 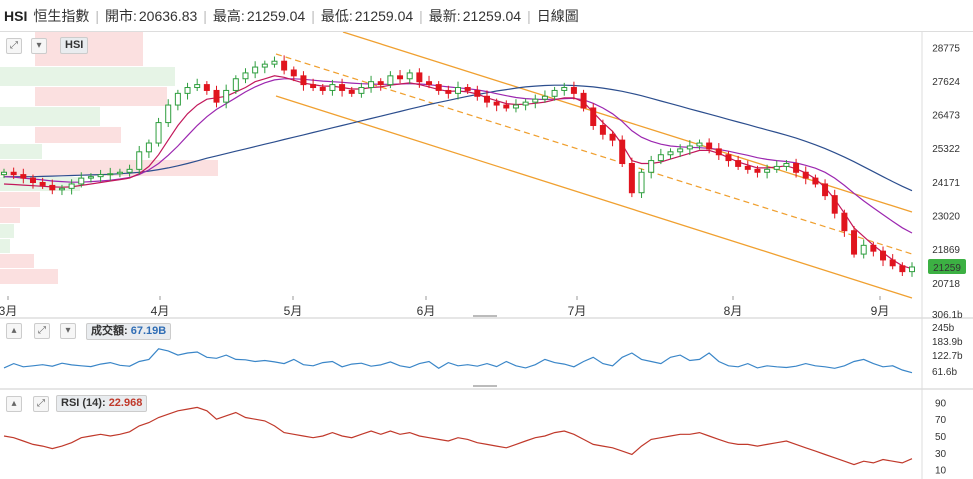 I want to click on x-tick-label: 8月, so click(x=733, y=311).